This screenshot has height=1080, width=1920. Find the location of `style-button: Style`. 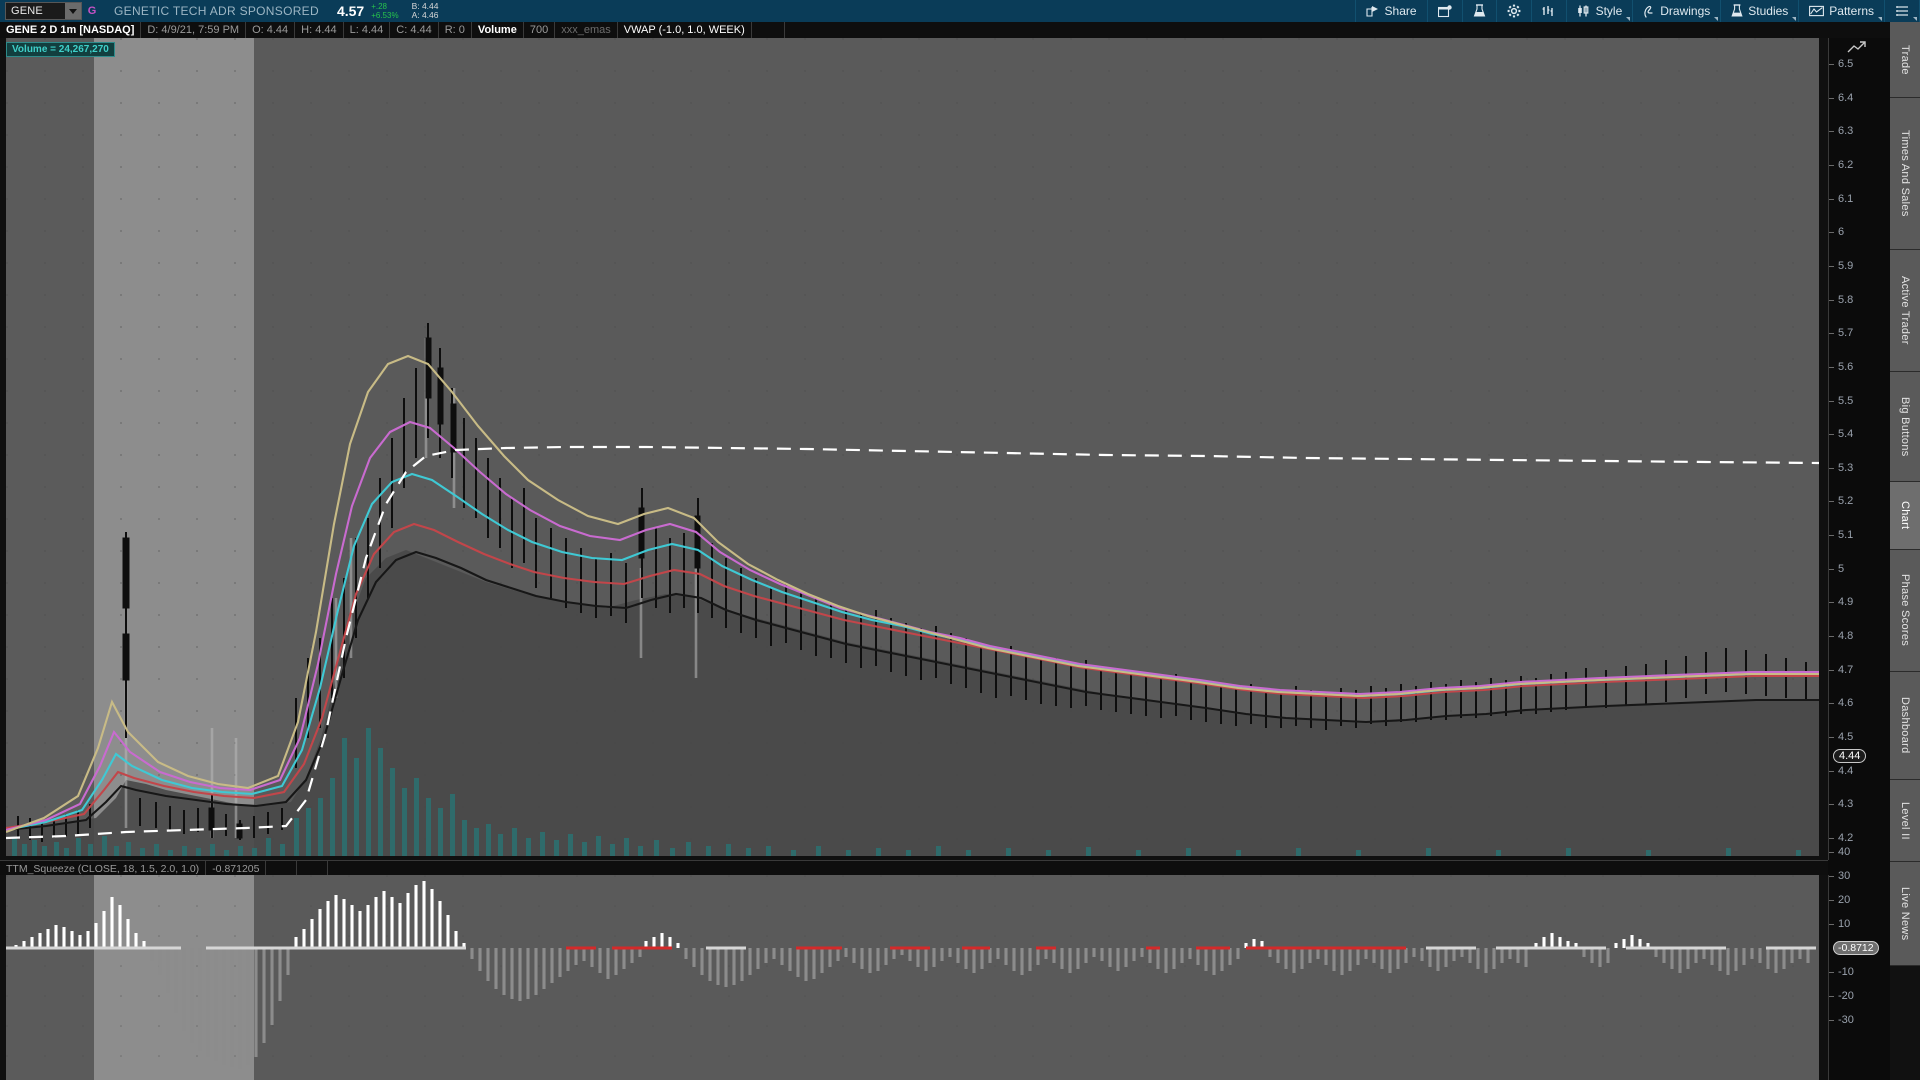

style-button: Style is located at coordinates (1599, 11).